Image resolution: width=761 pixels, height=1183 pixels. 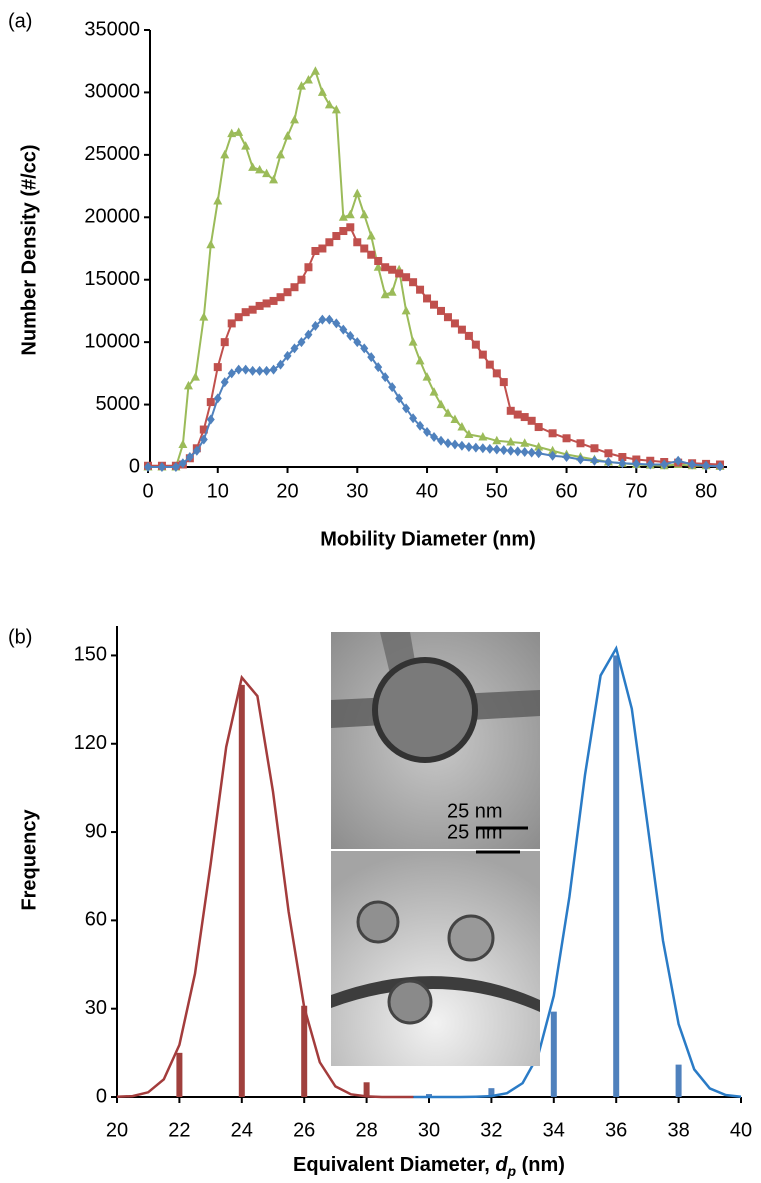 What do you see at coordinates (112, 154) in the screenshot?
I see `y-tick-label: 25000` at bounding box center [112, 154].